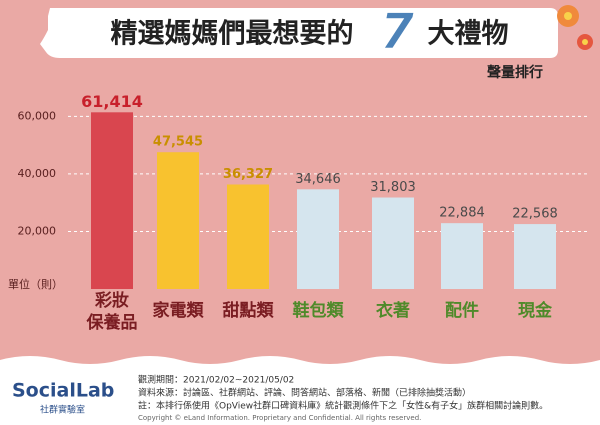 This screenshot has height=425, width=600. I want to click on logo-text: SocialLab, so click(63, 391).